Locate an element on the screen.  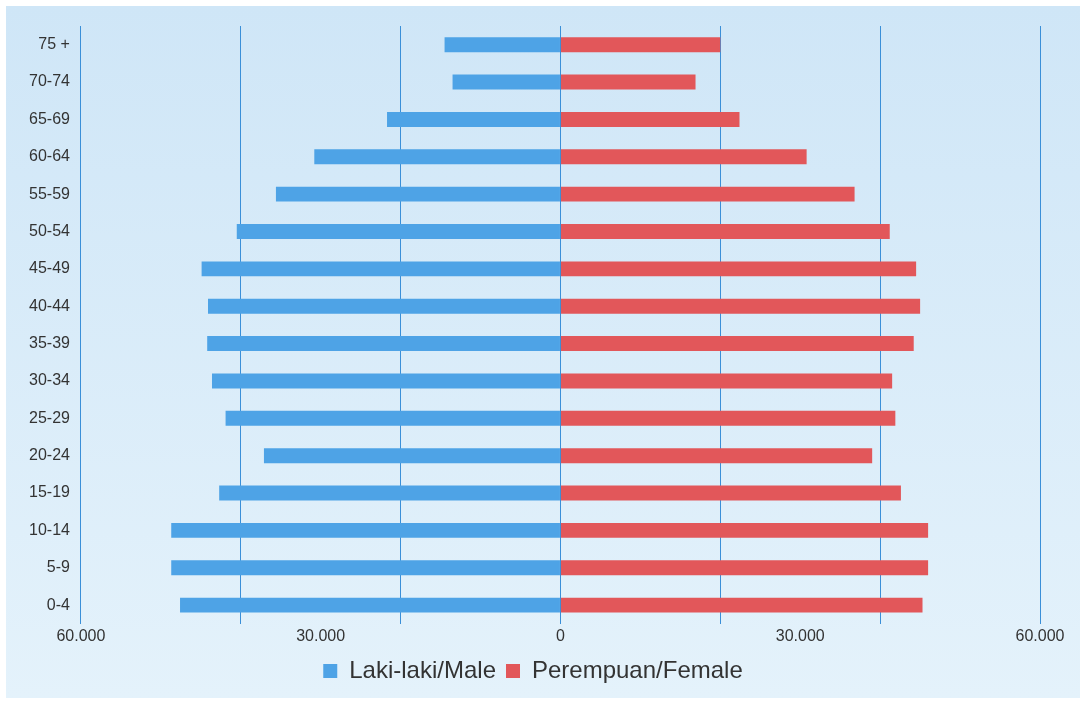
legend-label: Laki-laki/Male is located at coordinates (422, 669).